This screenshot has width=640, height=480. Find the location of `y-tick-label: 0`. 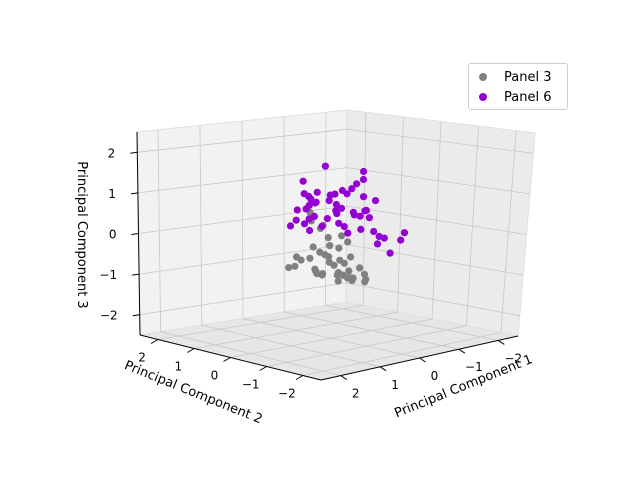

y-tick-label: 0 is located at coordinates (215, 376).